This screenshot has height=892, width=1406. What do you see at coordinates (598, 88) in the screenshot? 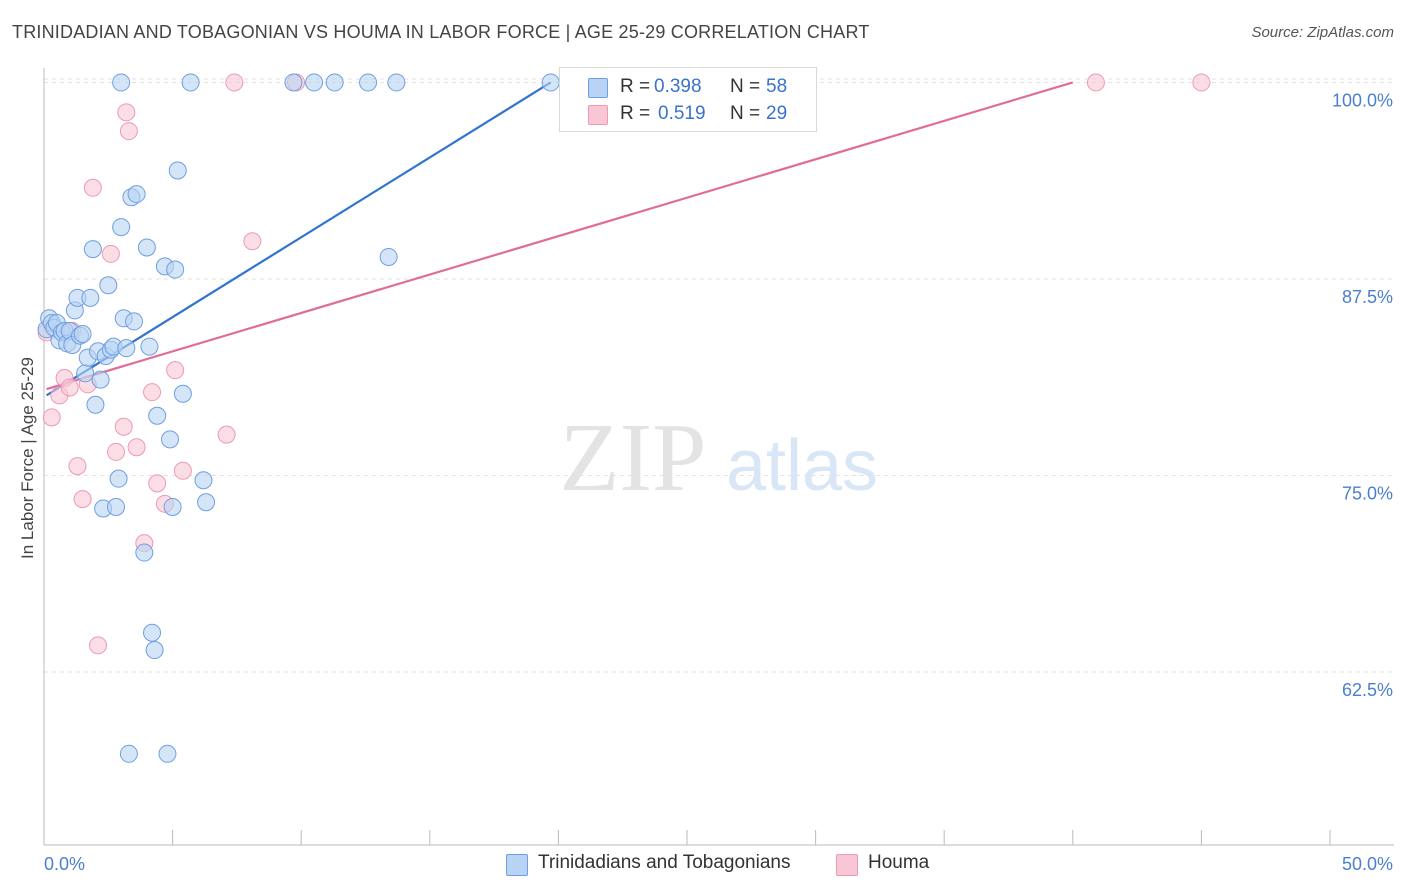
I see `legend-swatch-blue` at bounding box center [598, 88].